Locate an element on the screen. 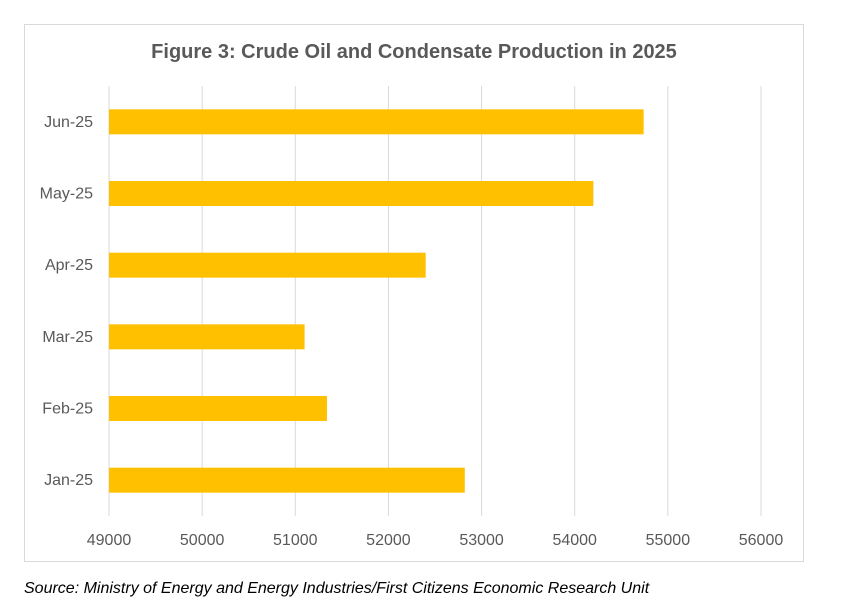  x-tick-label: 55000 is located at coordinates (668, 540).